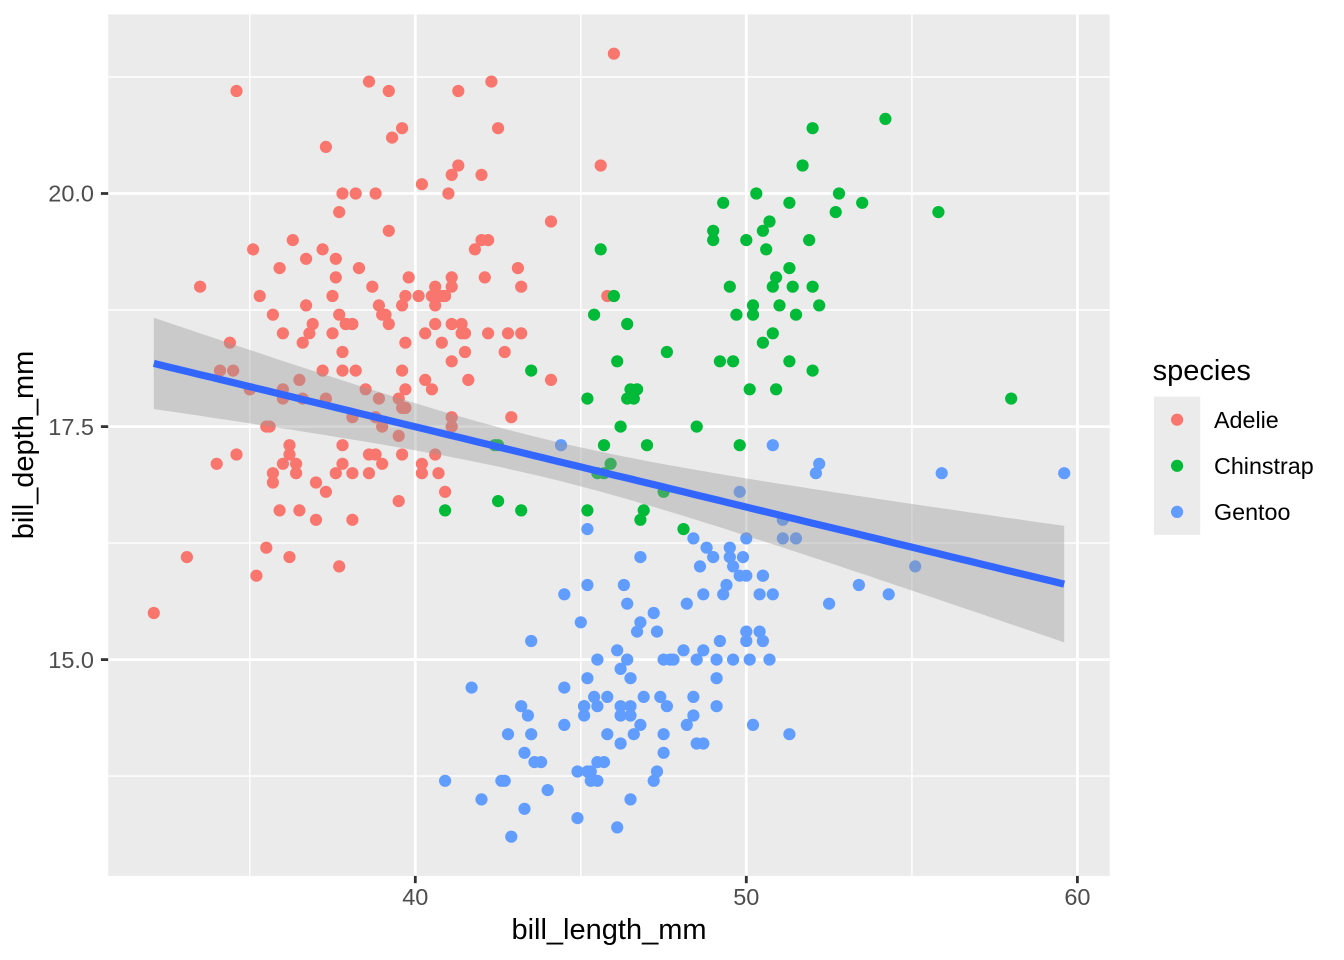  I want to click on svg-text: 15.0, so click(71, 660).